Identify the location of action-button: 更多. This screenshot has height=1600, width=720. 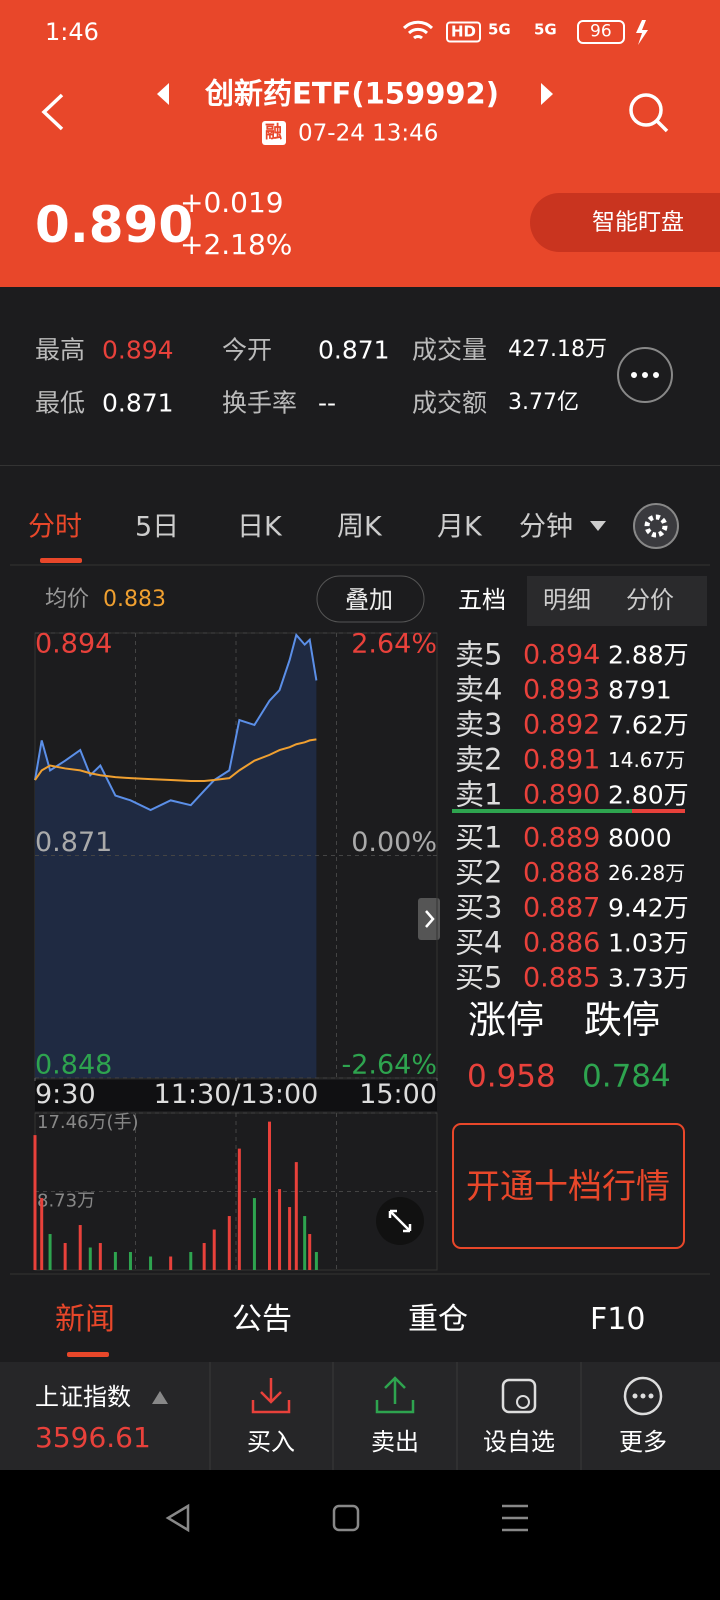
(643, 1442).